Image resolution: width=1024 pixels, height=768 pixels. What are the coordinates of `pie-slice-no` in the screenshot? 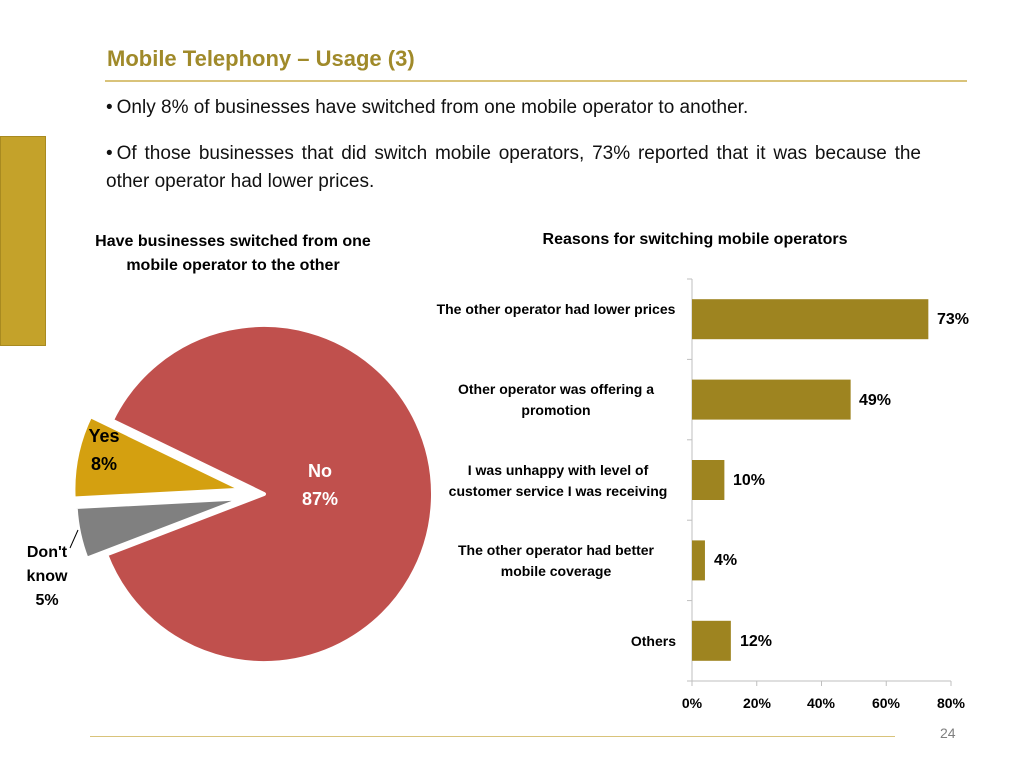 It's located at (269, 494).